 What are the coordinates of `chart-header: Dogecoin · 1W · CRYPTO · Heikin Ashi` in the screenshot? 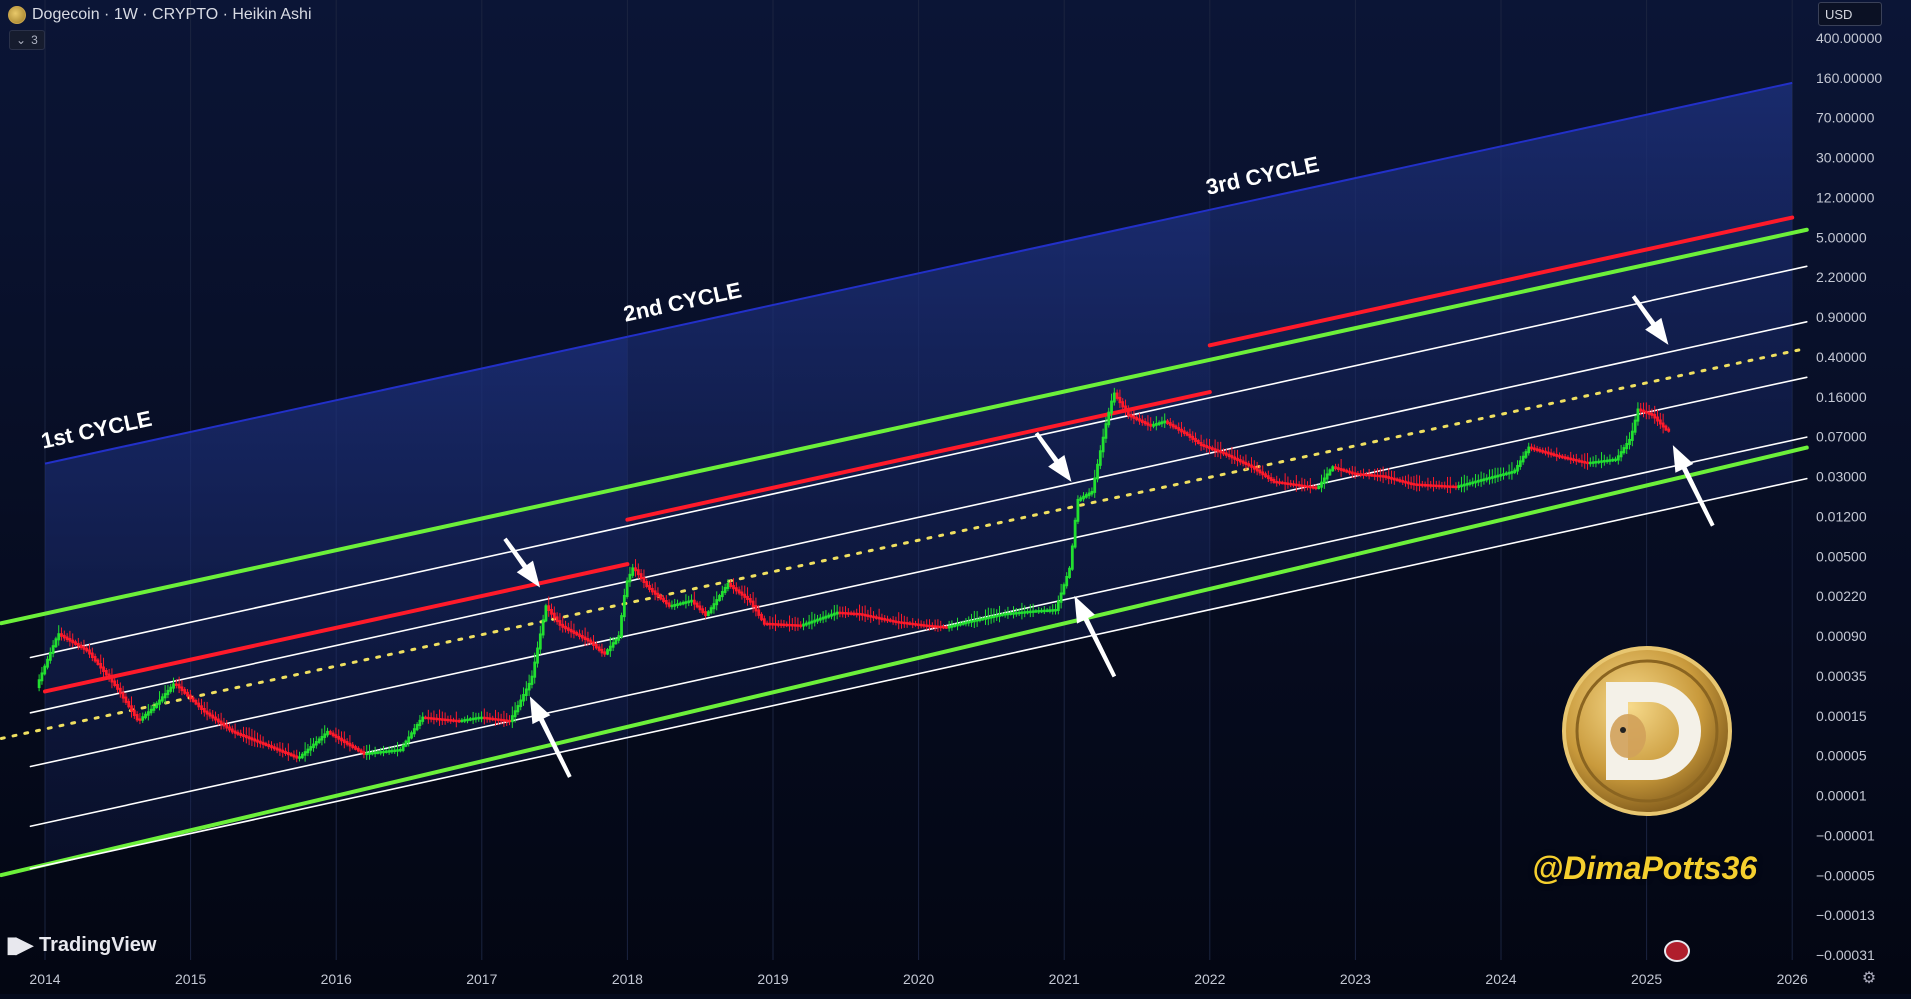 It's located at (160, 15).